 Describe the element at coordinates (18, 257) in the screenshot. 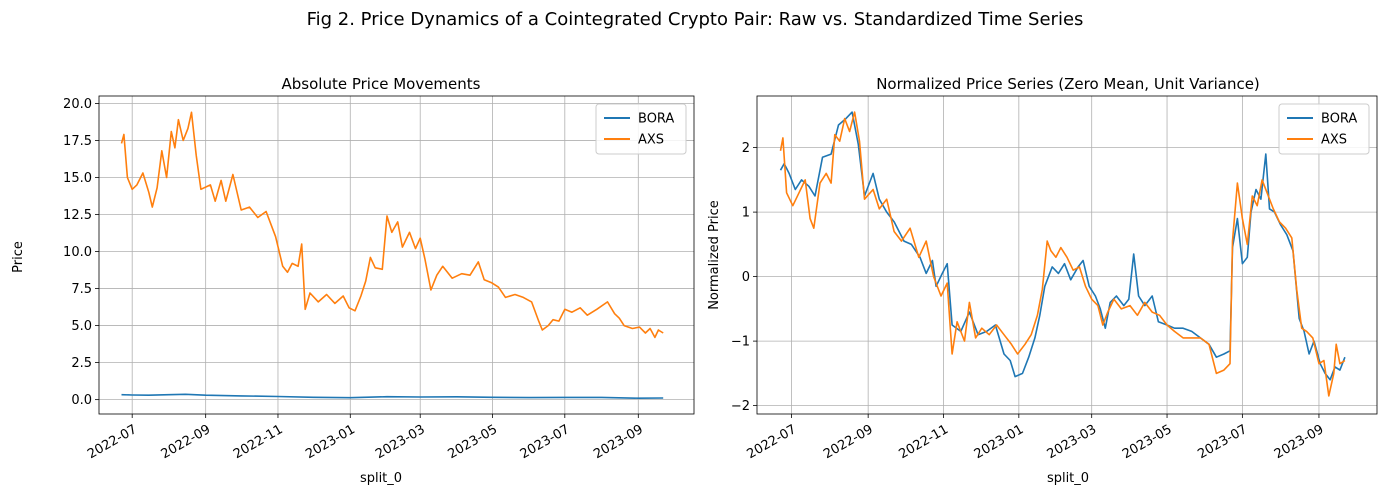

I see `raw-price-panel-ylabel: Price` at that location.